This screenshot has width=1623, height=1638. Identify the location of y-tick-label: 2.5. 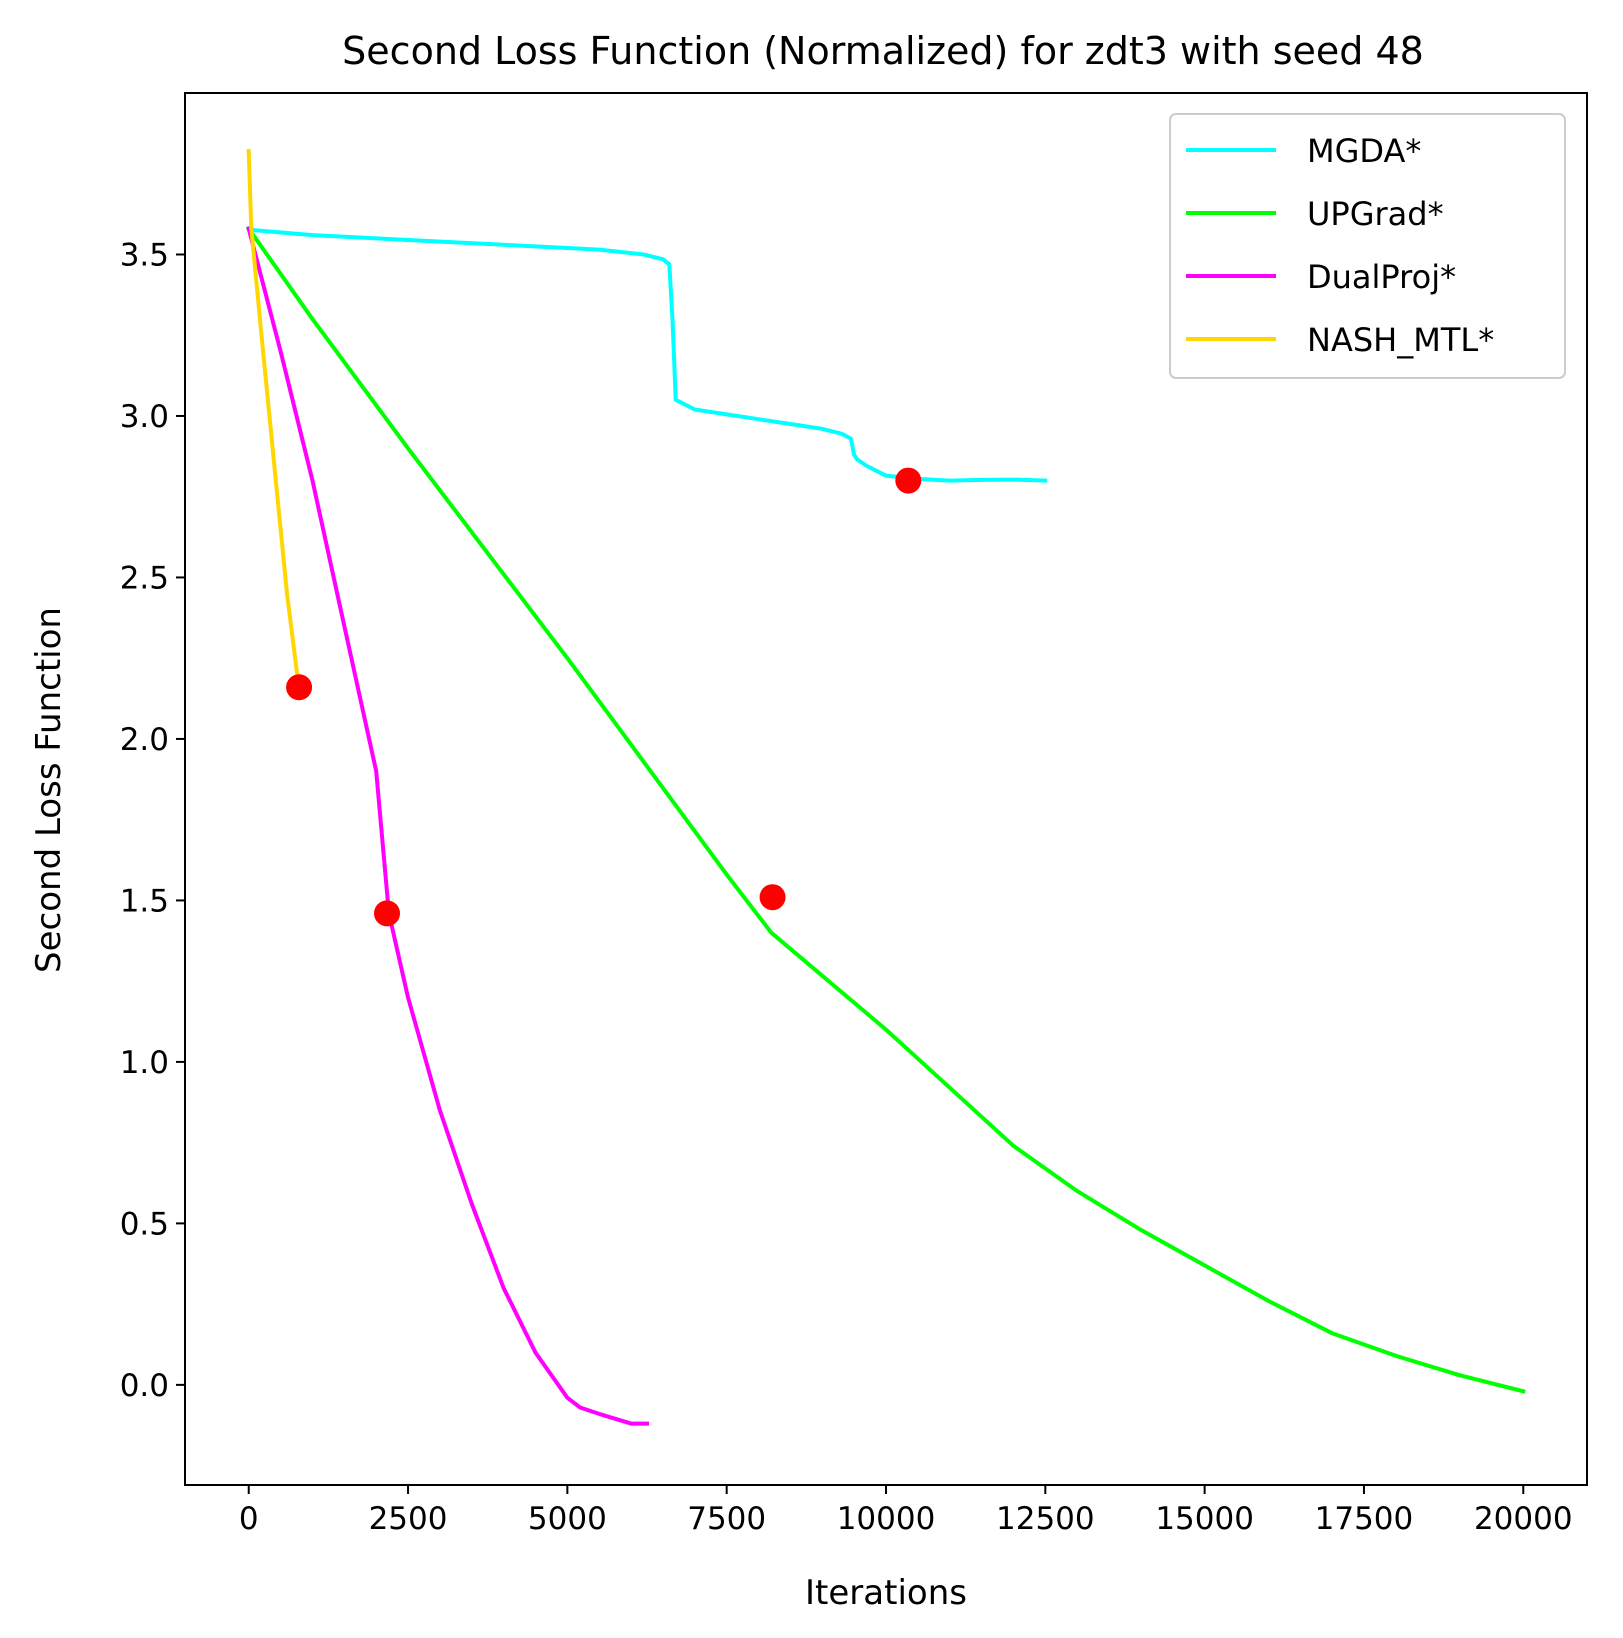
(144, 578).